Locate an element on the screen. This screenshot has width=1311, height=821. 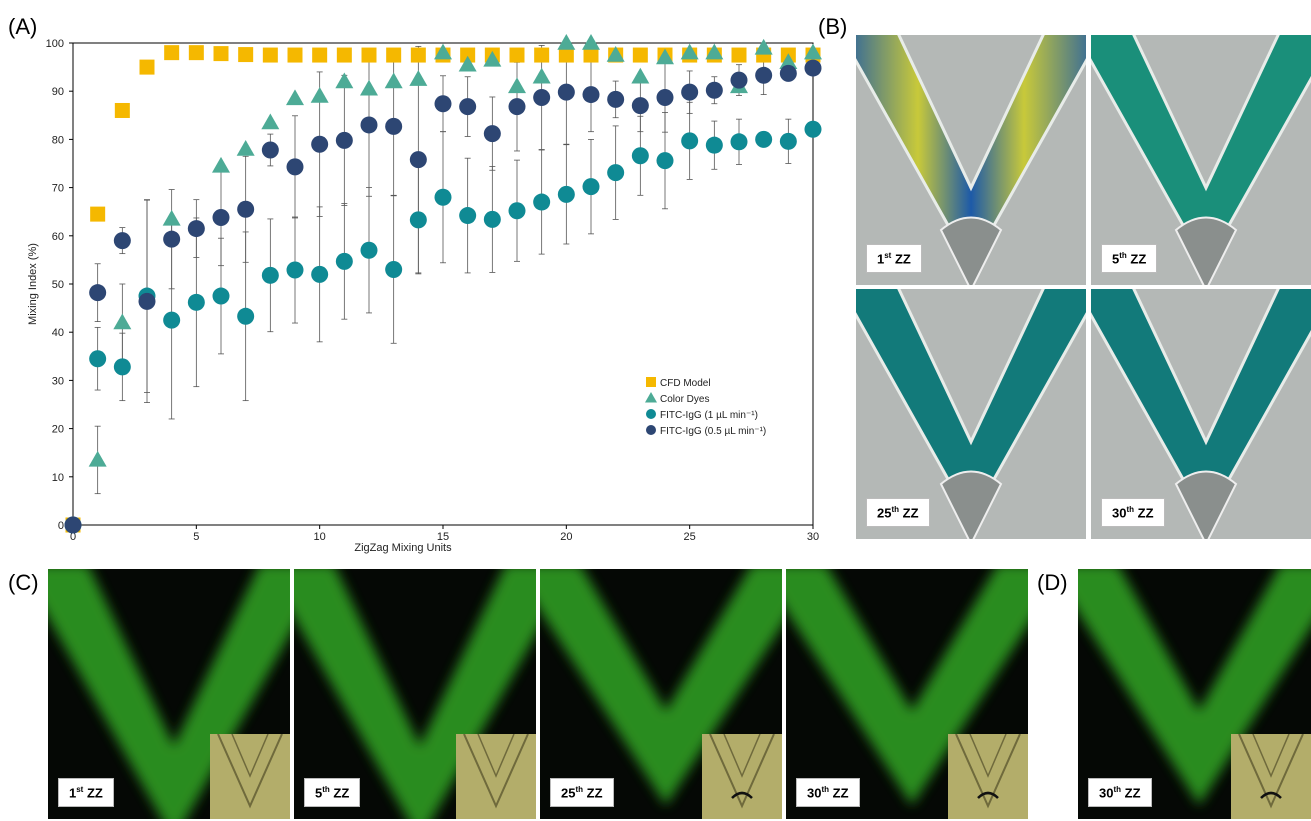
zigzag-unit-label: 30th ZZ is located at coordinates (1120, 792).